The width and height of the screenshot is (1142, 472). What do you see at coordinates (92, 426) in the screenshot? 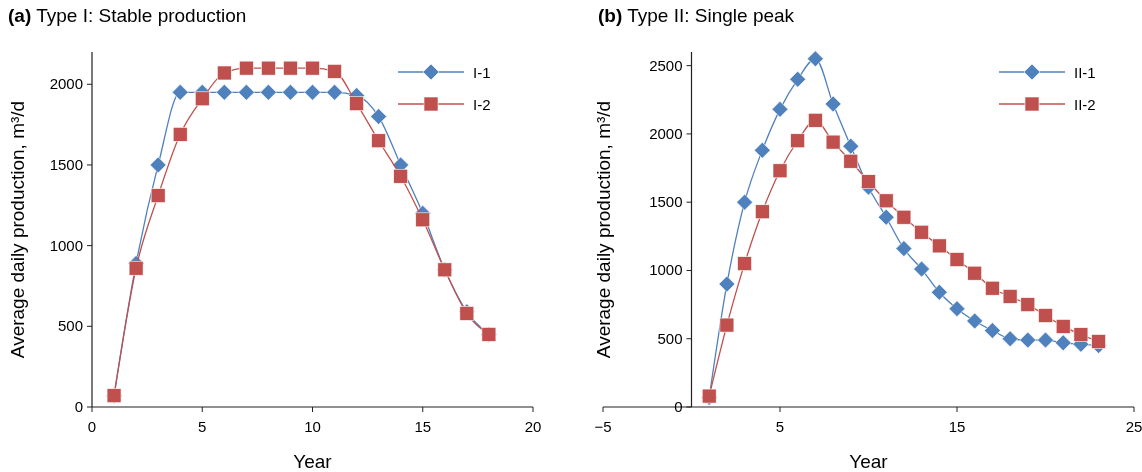
I see `x-tick-label: 0` at bounding box center [92, 426].